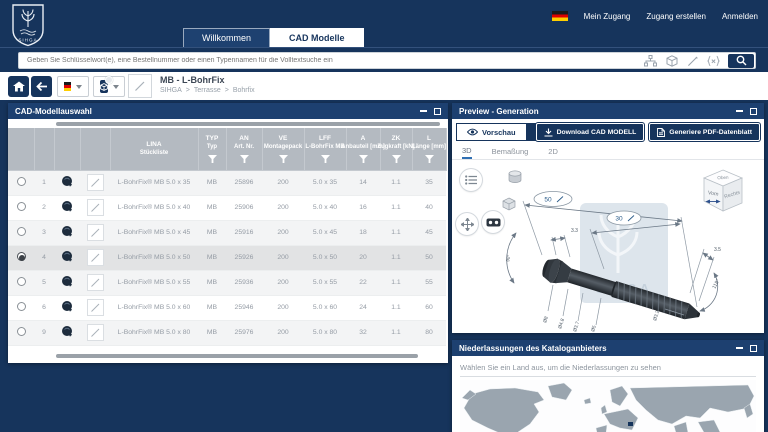 The width and height of the screenshot is (768, 432). What do you see at coordinates (510, 151) in the screenshot?
I see `viewtab-bemassung: Bemaßung` at bounding box center [510, 151].